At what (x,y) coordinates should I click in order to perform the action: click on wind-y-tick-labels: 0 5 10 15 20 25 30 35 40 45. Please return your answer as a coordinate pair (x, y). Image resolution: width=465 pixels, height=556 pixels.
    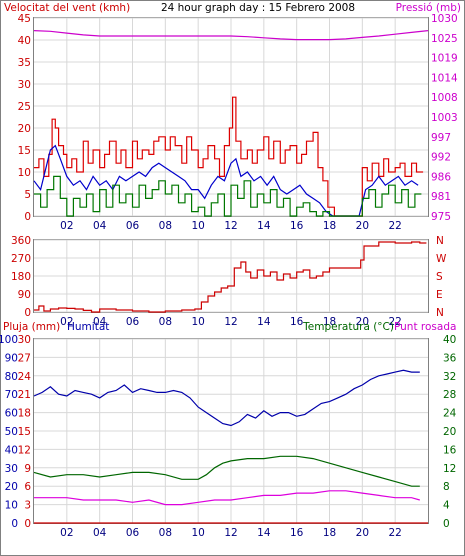
    Looking at the image, I should click on (24, 118).